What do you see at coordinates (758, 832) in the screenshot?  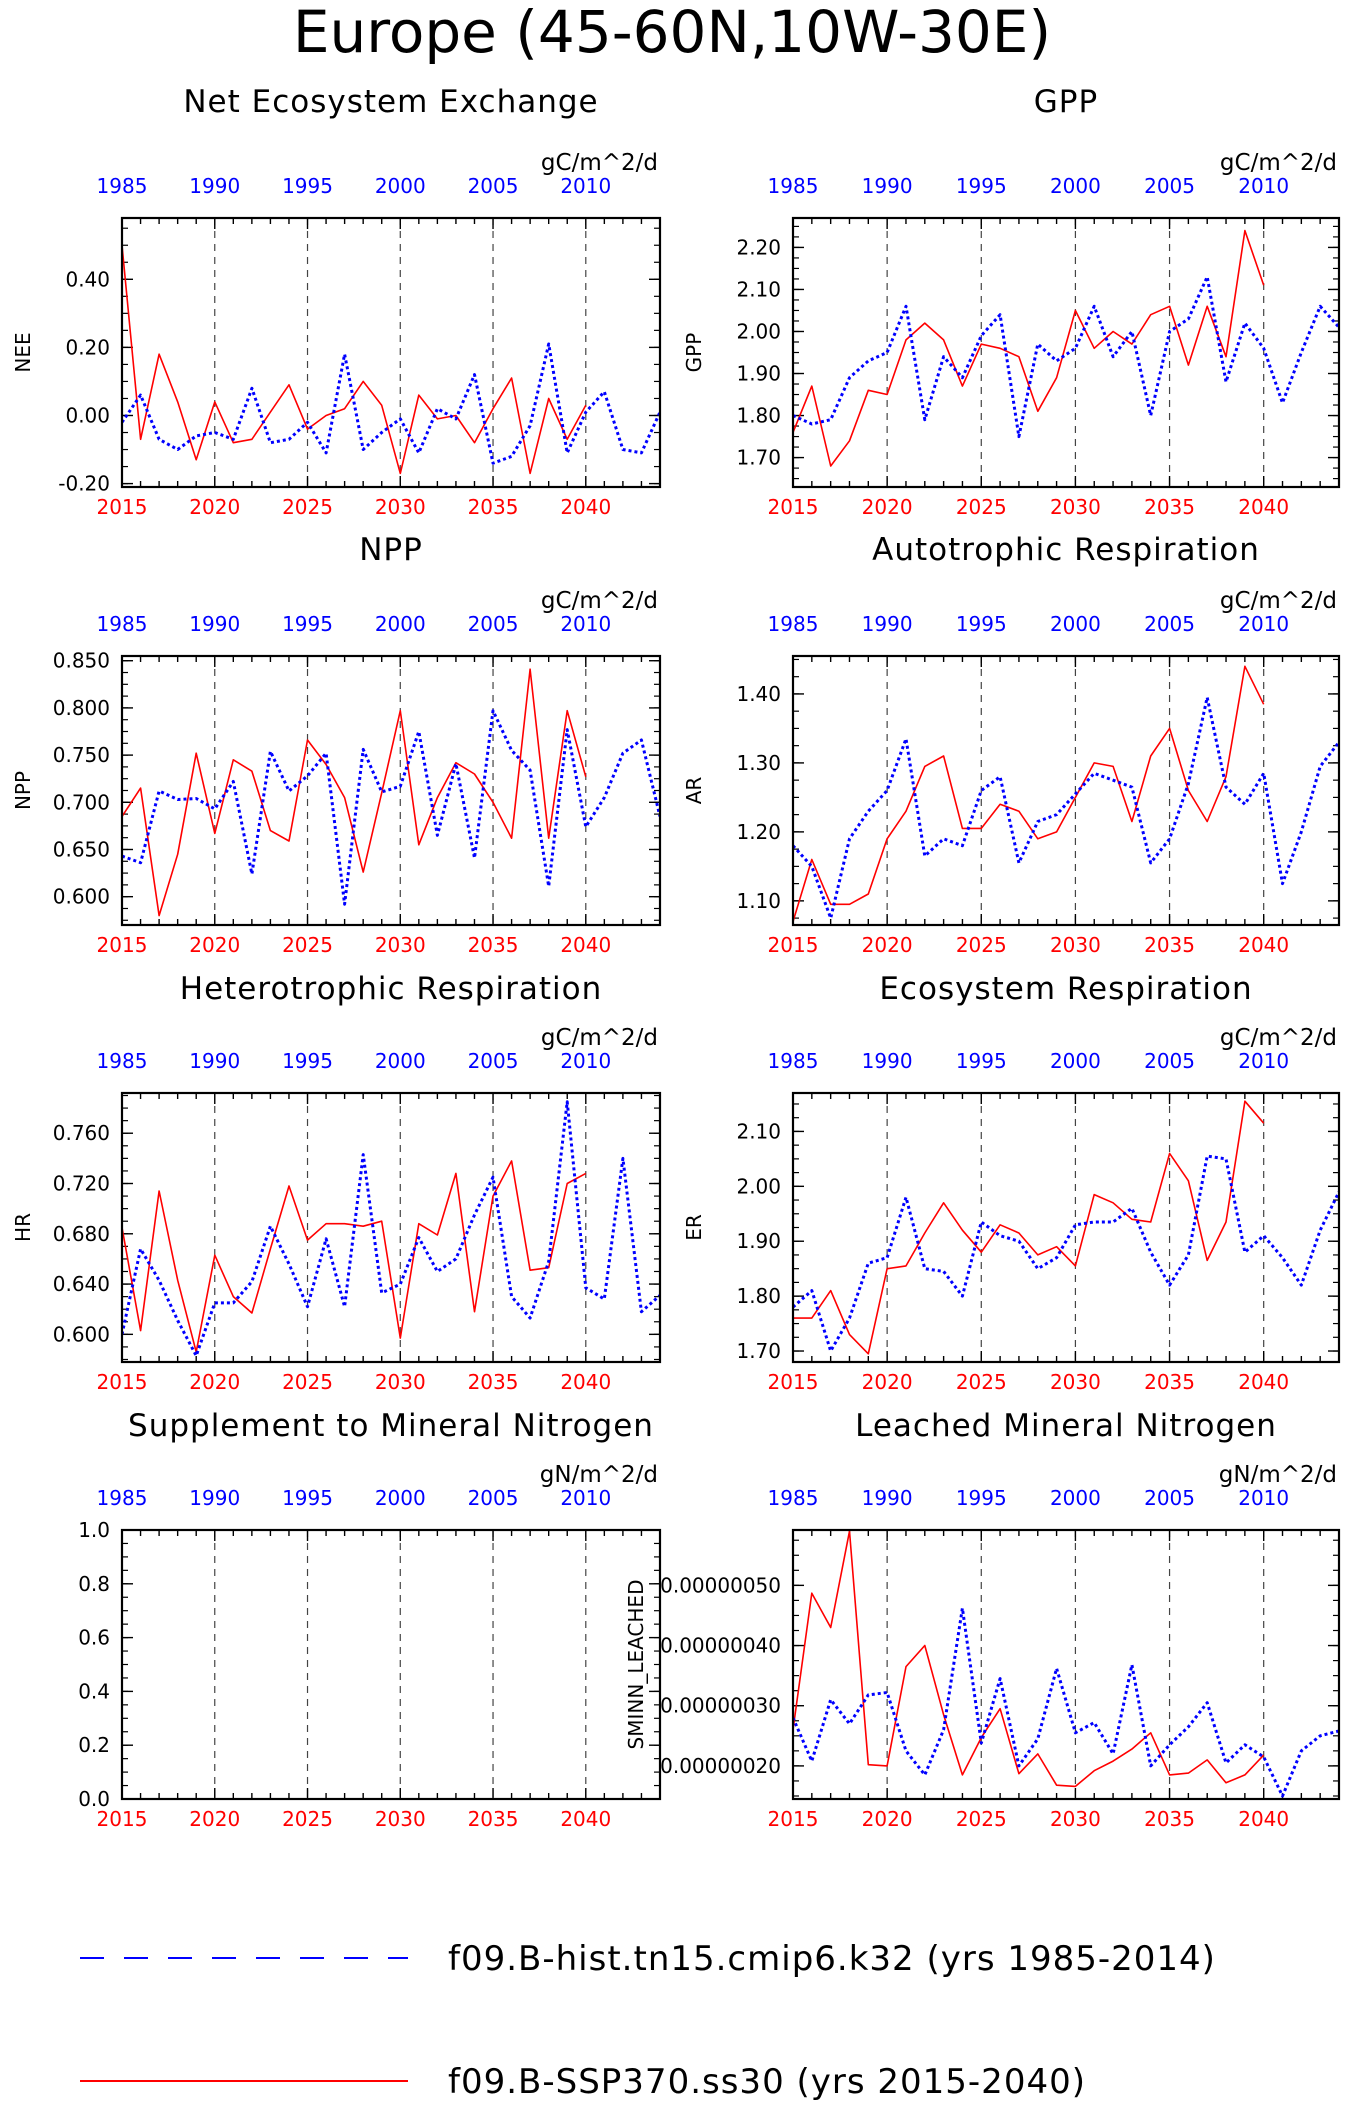 I see `y-tick-label: 1.20` at bounding box center [758, 832].